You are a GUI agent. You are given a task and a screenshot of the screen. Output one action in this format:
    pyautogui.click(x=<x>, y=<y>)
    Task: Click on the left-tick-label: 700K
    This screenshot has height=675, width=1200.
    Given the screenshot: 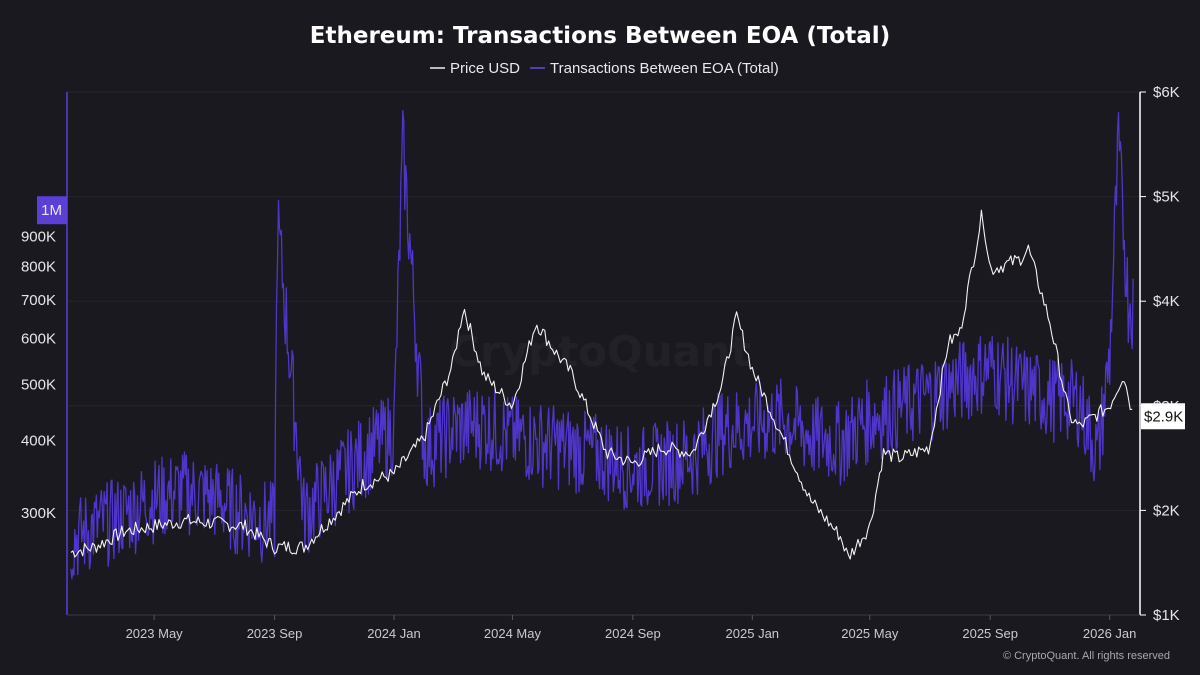 What is the action you would take?
    pyautogui.click(x=38, y=300)
    